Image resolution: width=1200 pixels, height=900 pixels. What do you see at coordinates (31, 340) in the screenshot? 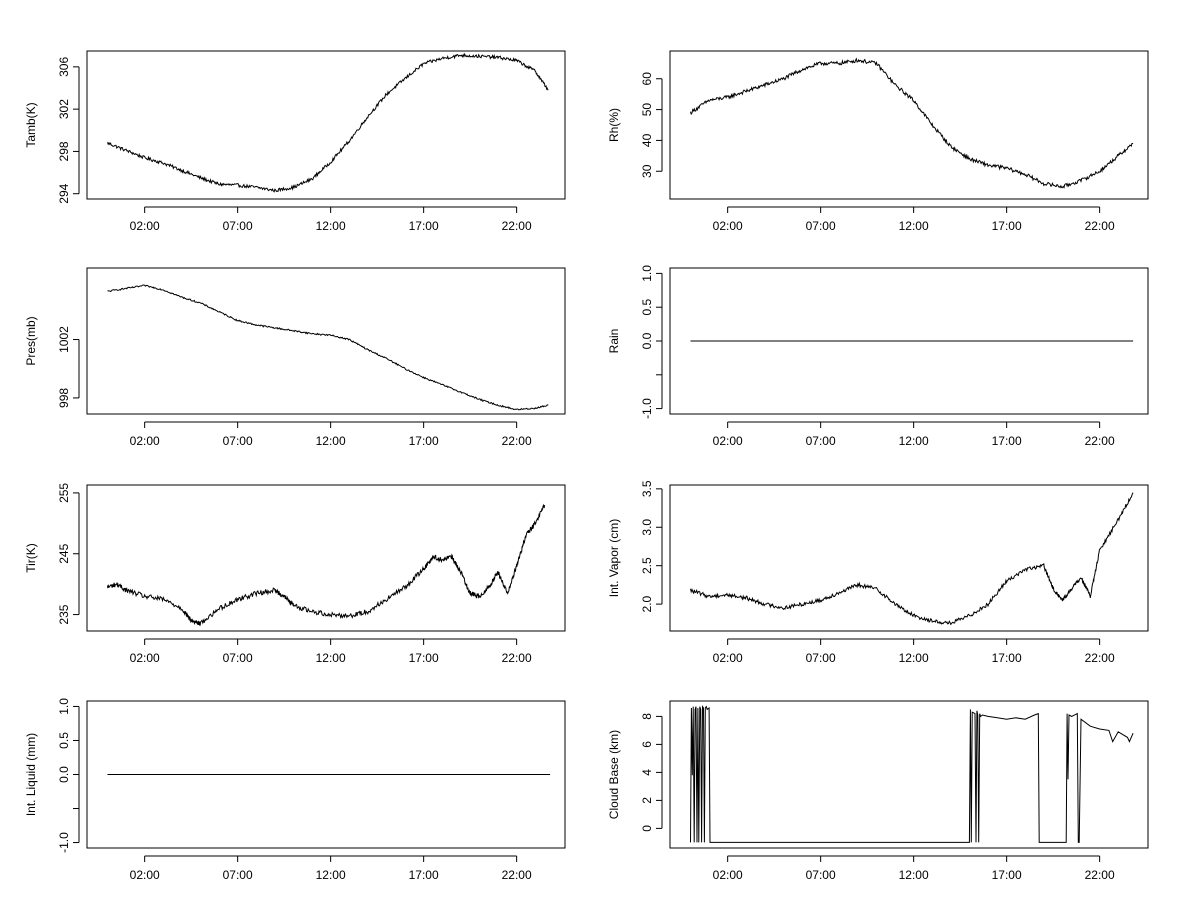
I see `y-axis-label: Pres(mb)` at bounding box center [31, 340].